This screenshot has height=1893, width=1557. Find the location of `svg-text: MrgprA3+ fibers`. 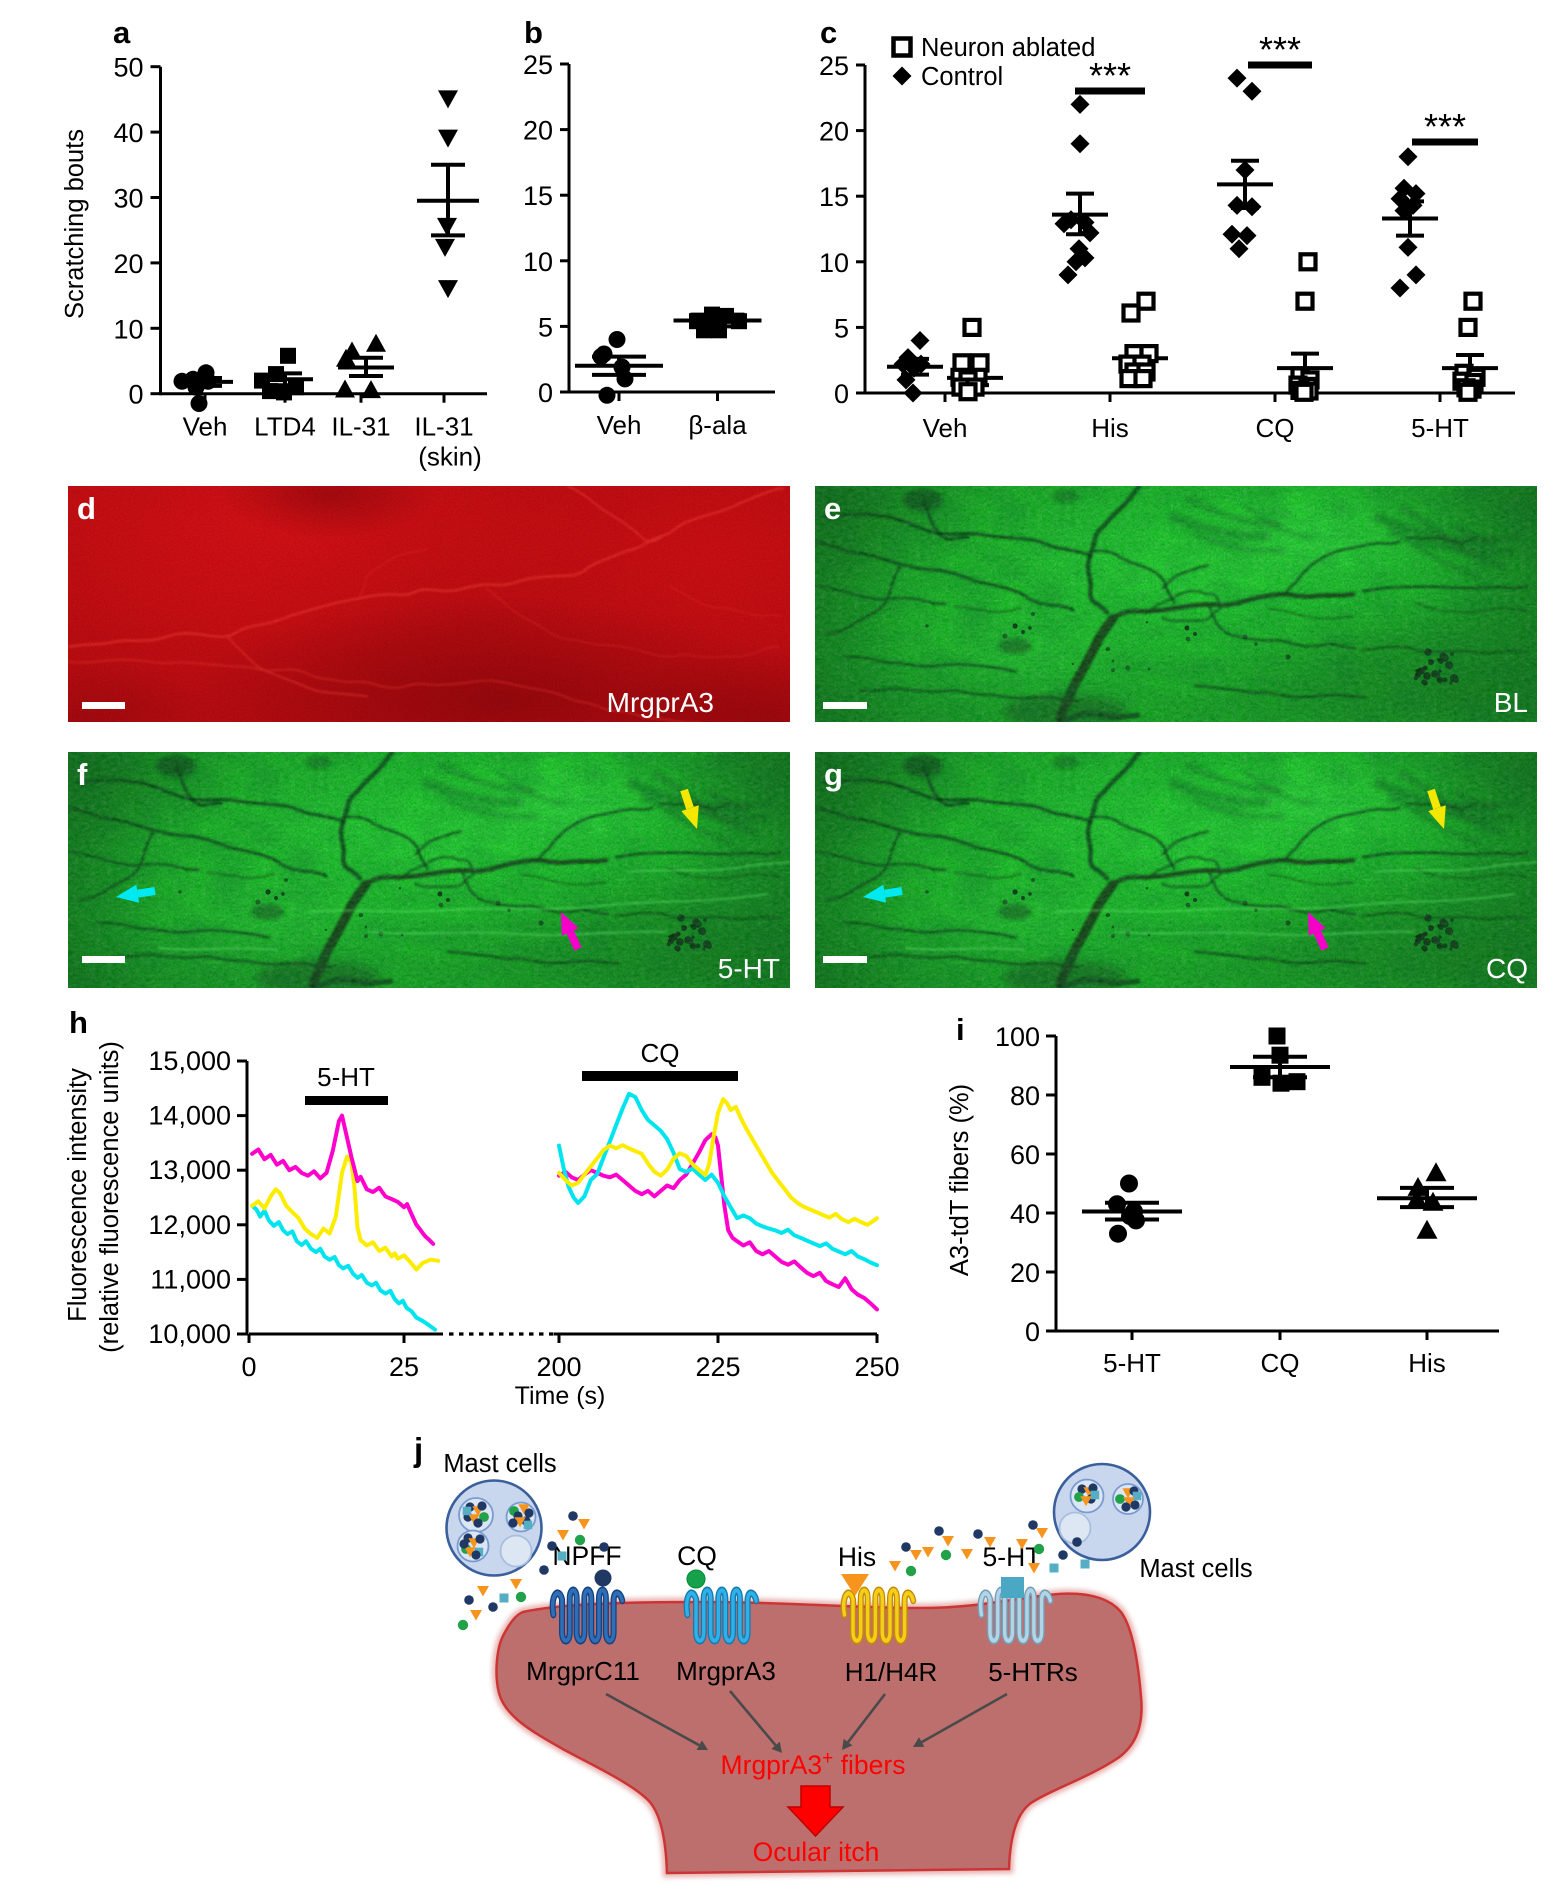

svg-text: MrgprA3+ fibers is located at coordinates (813, 1764).